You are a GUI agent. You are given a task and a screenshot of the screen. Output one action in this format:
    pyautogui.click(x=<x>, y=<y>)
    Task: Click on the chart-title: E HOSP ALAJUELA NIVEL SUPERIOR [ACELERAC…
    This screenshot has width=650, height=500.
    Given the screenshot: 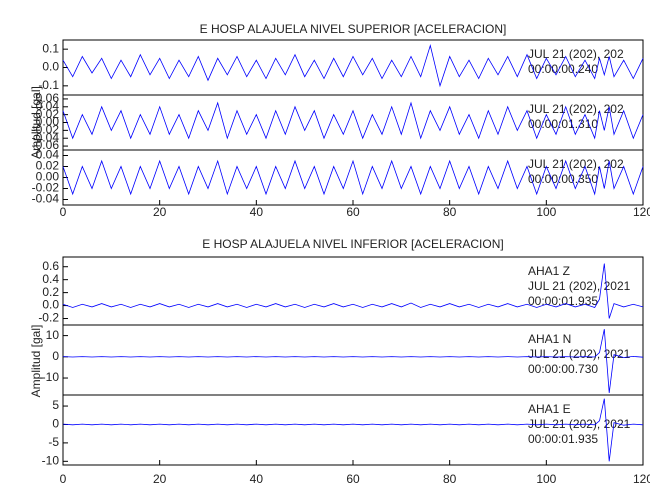 What is the action you would take?
    pyautogui.click(x=353, y=29)
    